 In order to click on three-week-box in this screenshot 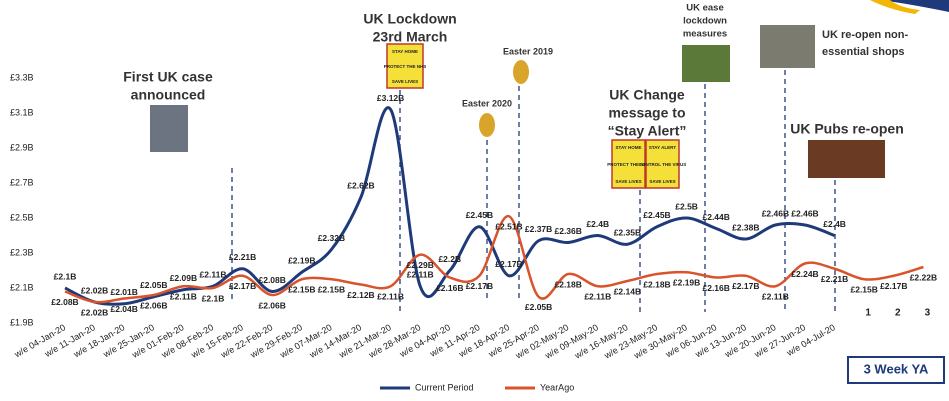, I will do `click(896, 370)`.